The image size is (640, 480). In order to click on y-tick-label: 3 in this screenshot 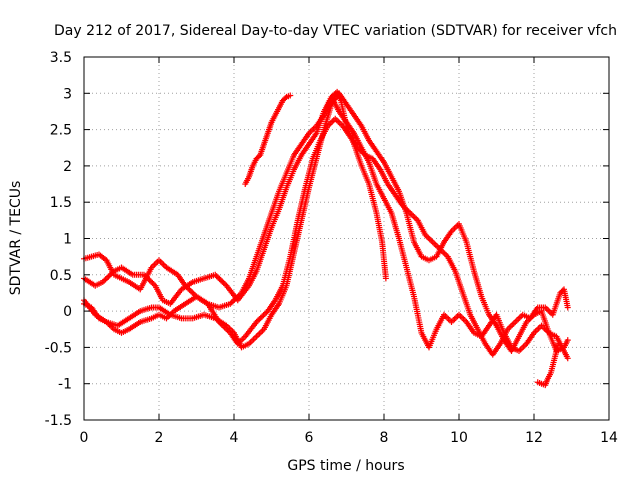, I will do `click(67, 94)`.